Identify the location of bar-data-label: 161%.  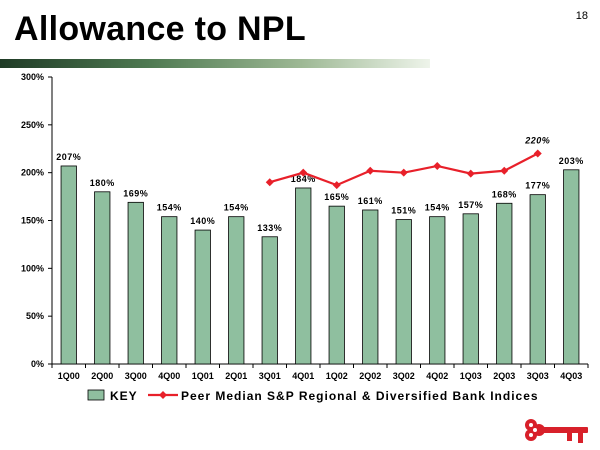
(370, 201).